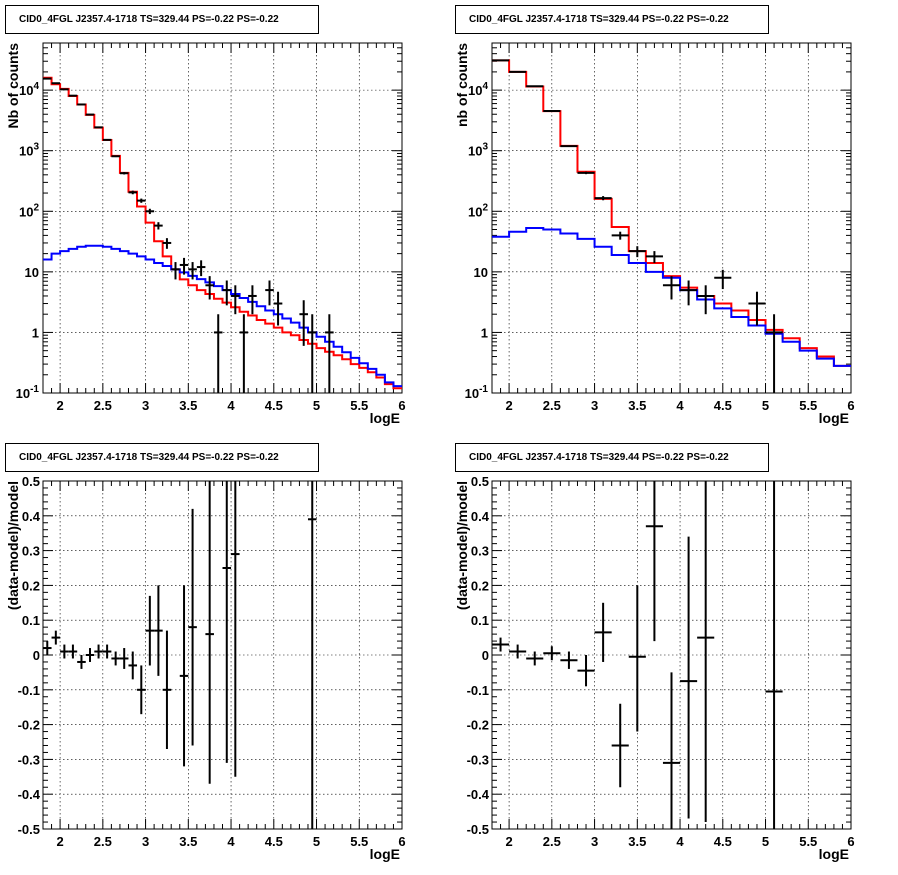 The width and height of the screenshot is (898, 875). What do you see at coordinates (13, 545) in the screenshot?
I see `y-axis-title: (data-model)/model` at bounding box center [13, 545].